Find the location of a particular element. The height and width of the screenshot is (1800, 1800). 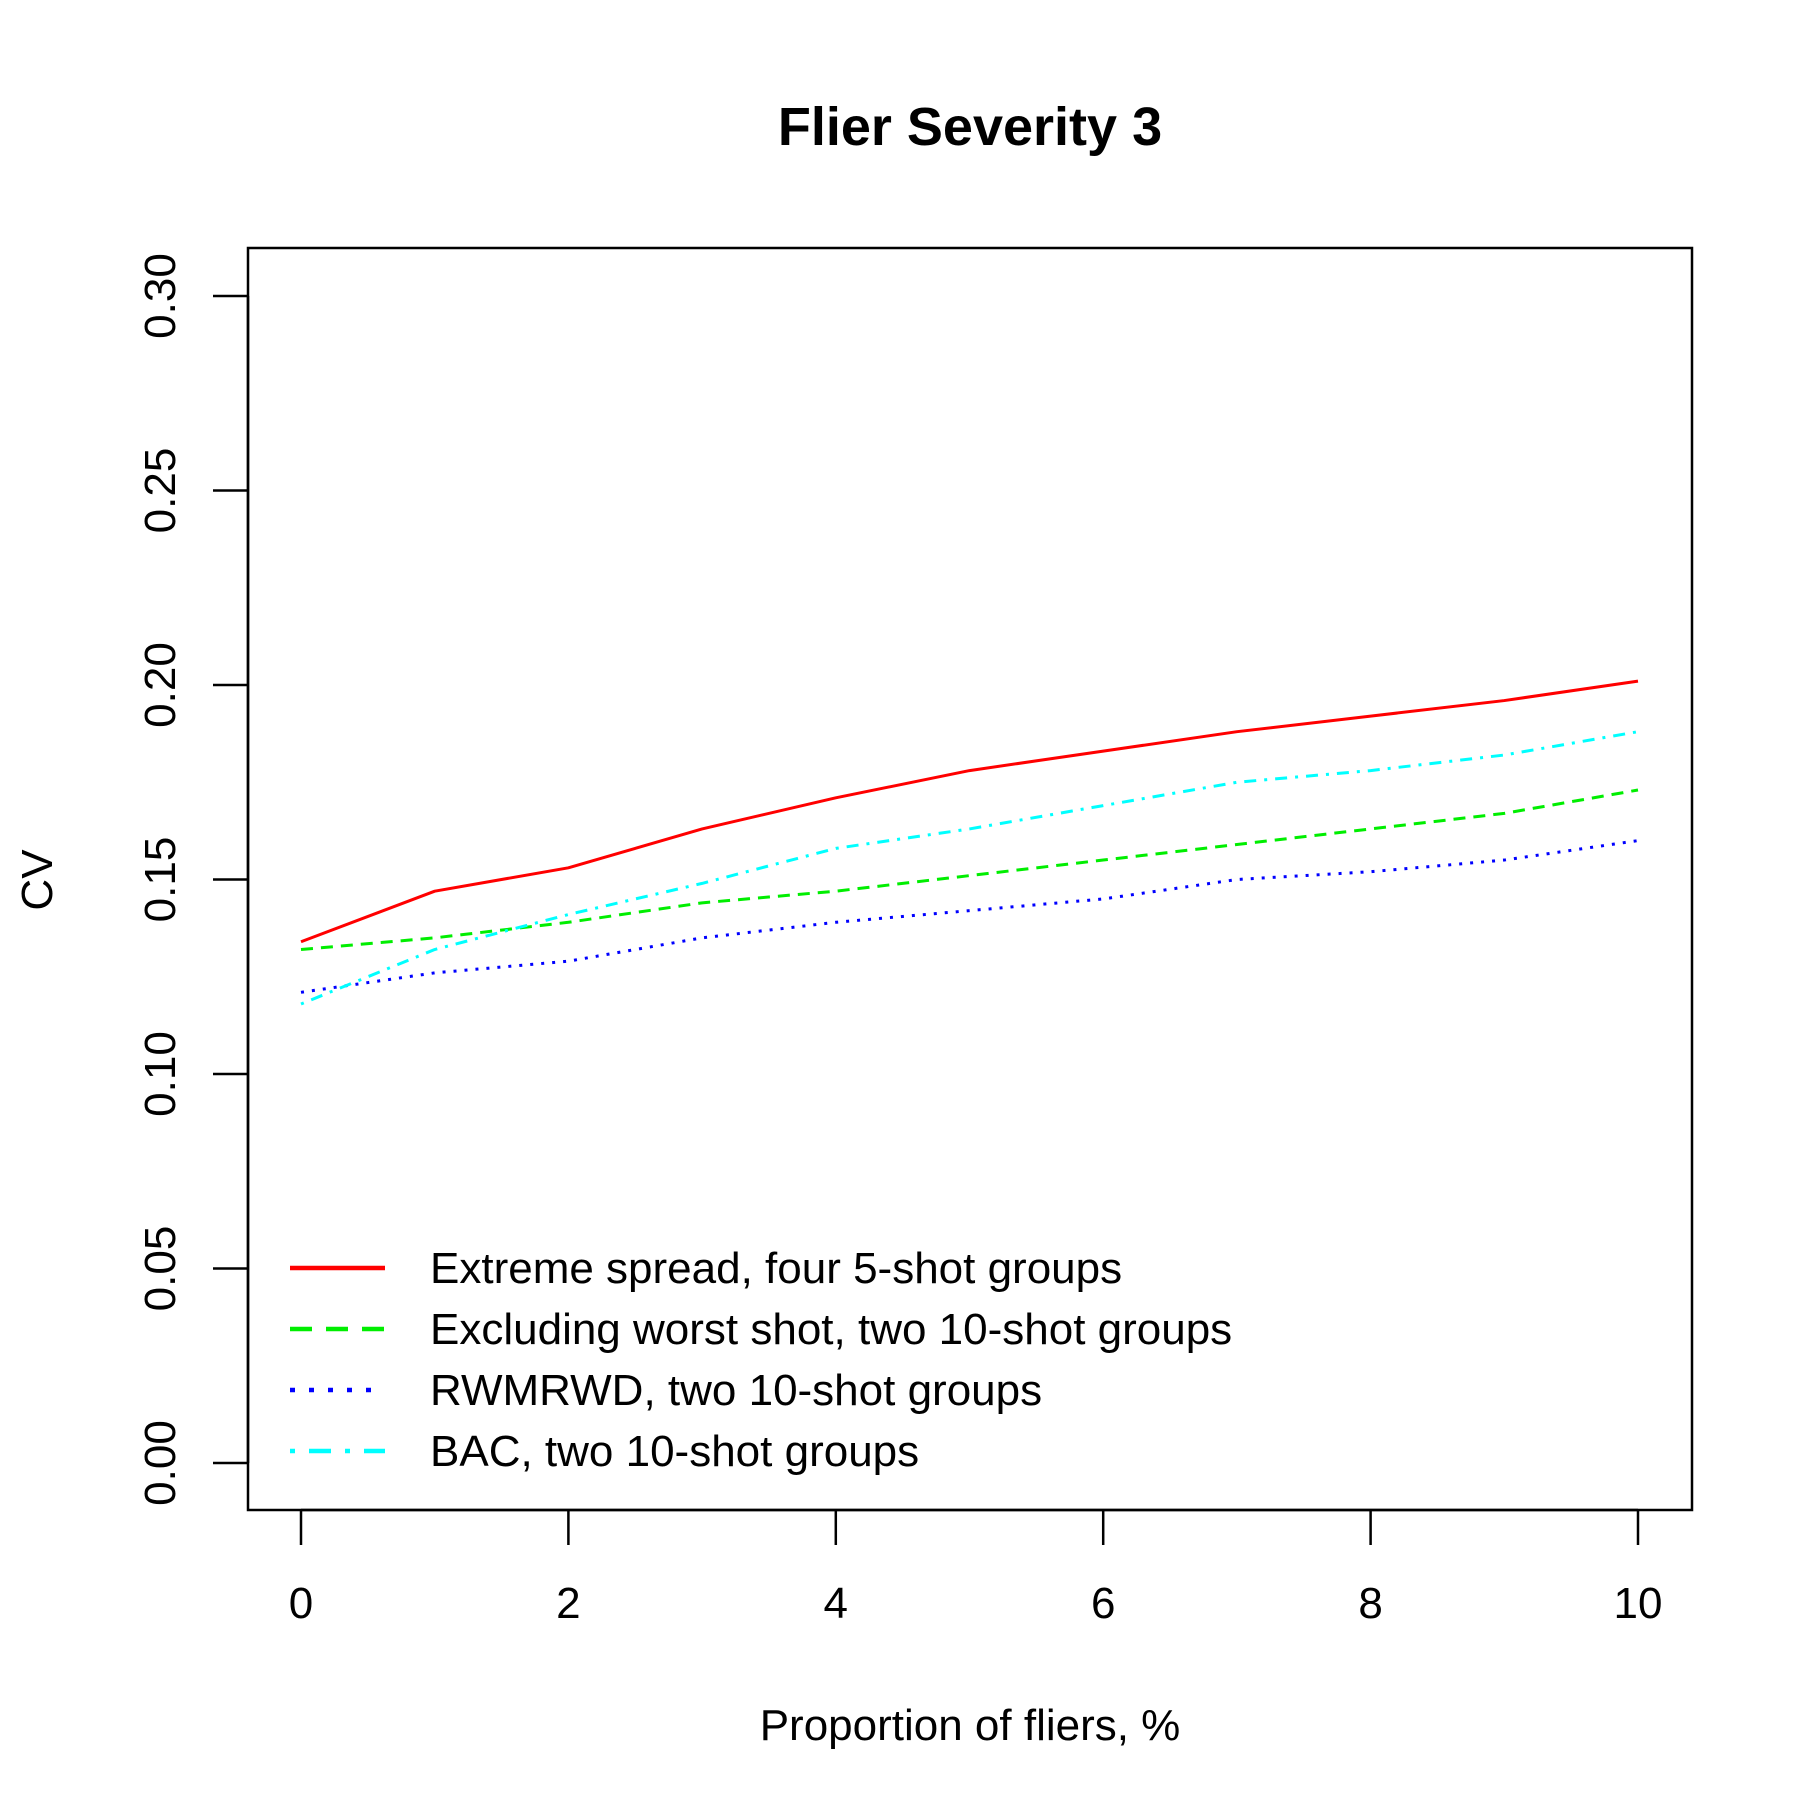

x-axis-title: Proportion of fliers, % is located at coordinates (970, 1725).